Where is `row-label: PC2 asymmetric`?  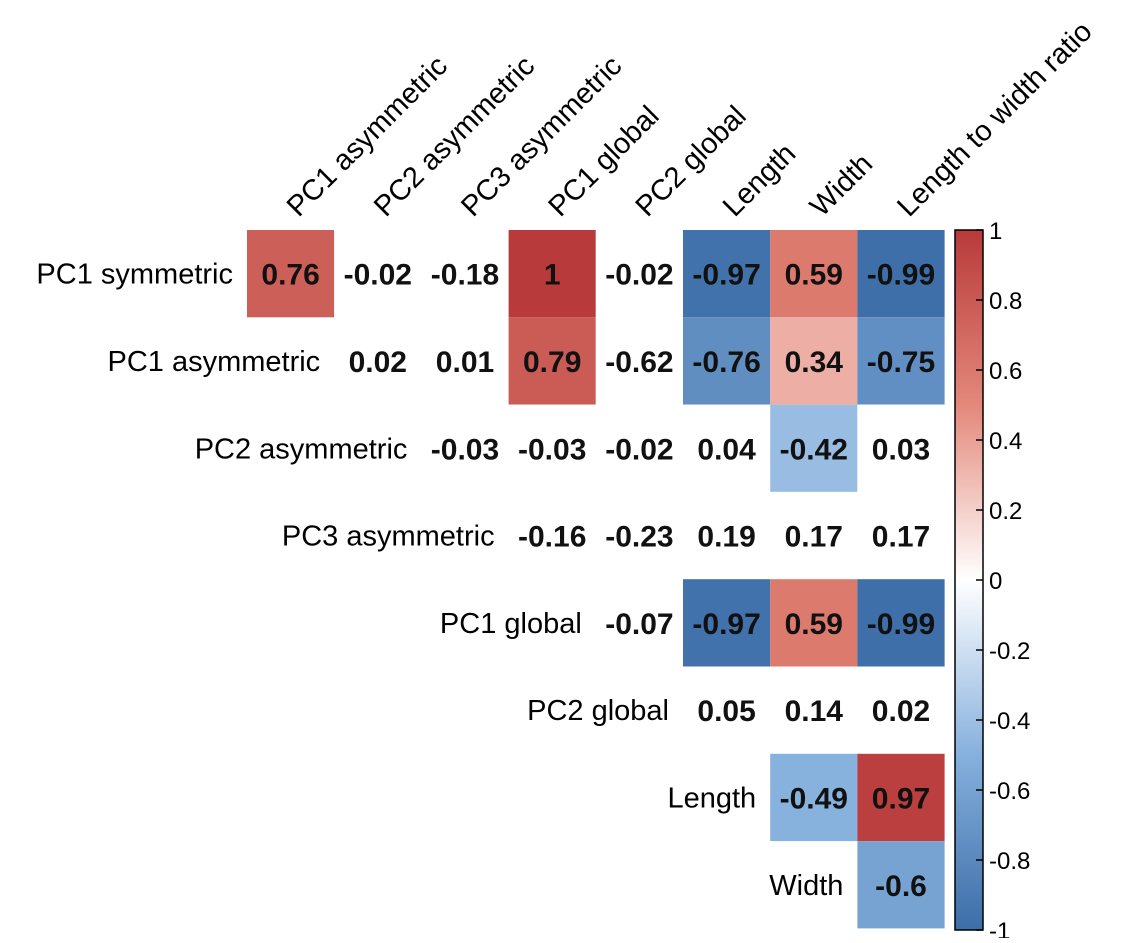
row-label: PC2 asymmetric is located at coordinates (301, 449).